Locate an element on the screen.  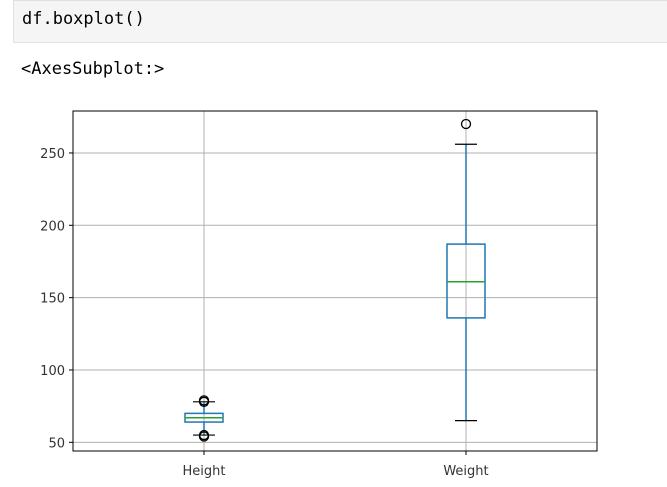
x-tick-label: Height is located at coordinates (204, 471).